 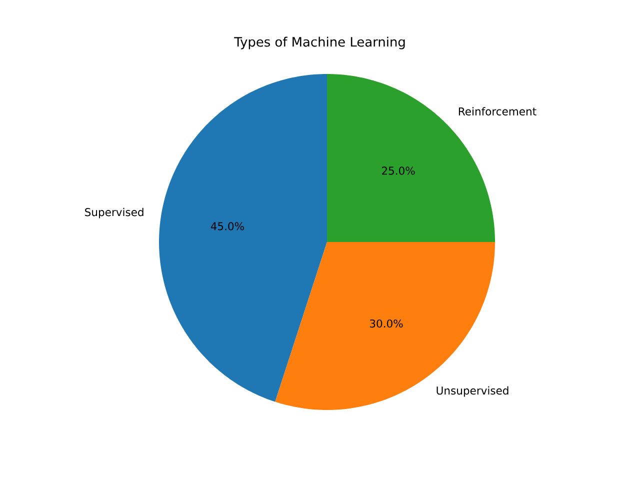 What do you see at coordinates (472, 391) in the screenshot?
I see `slice-label: Unsupervised` at bounding box center [472, 391].